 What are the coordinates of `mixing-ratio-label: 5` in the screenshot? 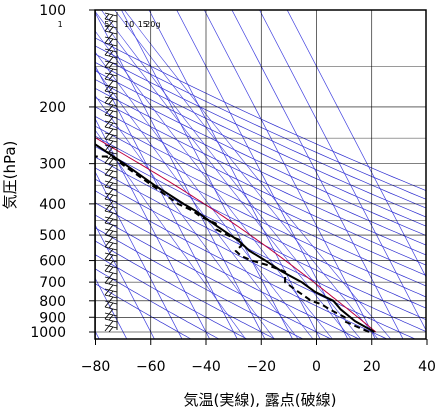 It's located at (106, 24).